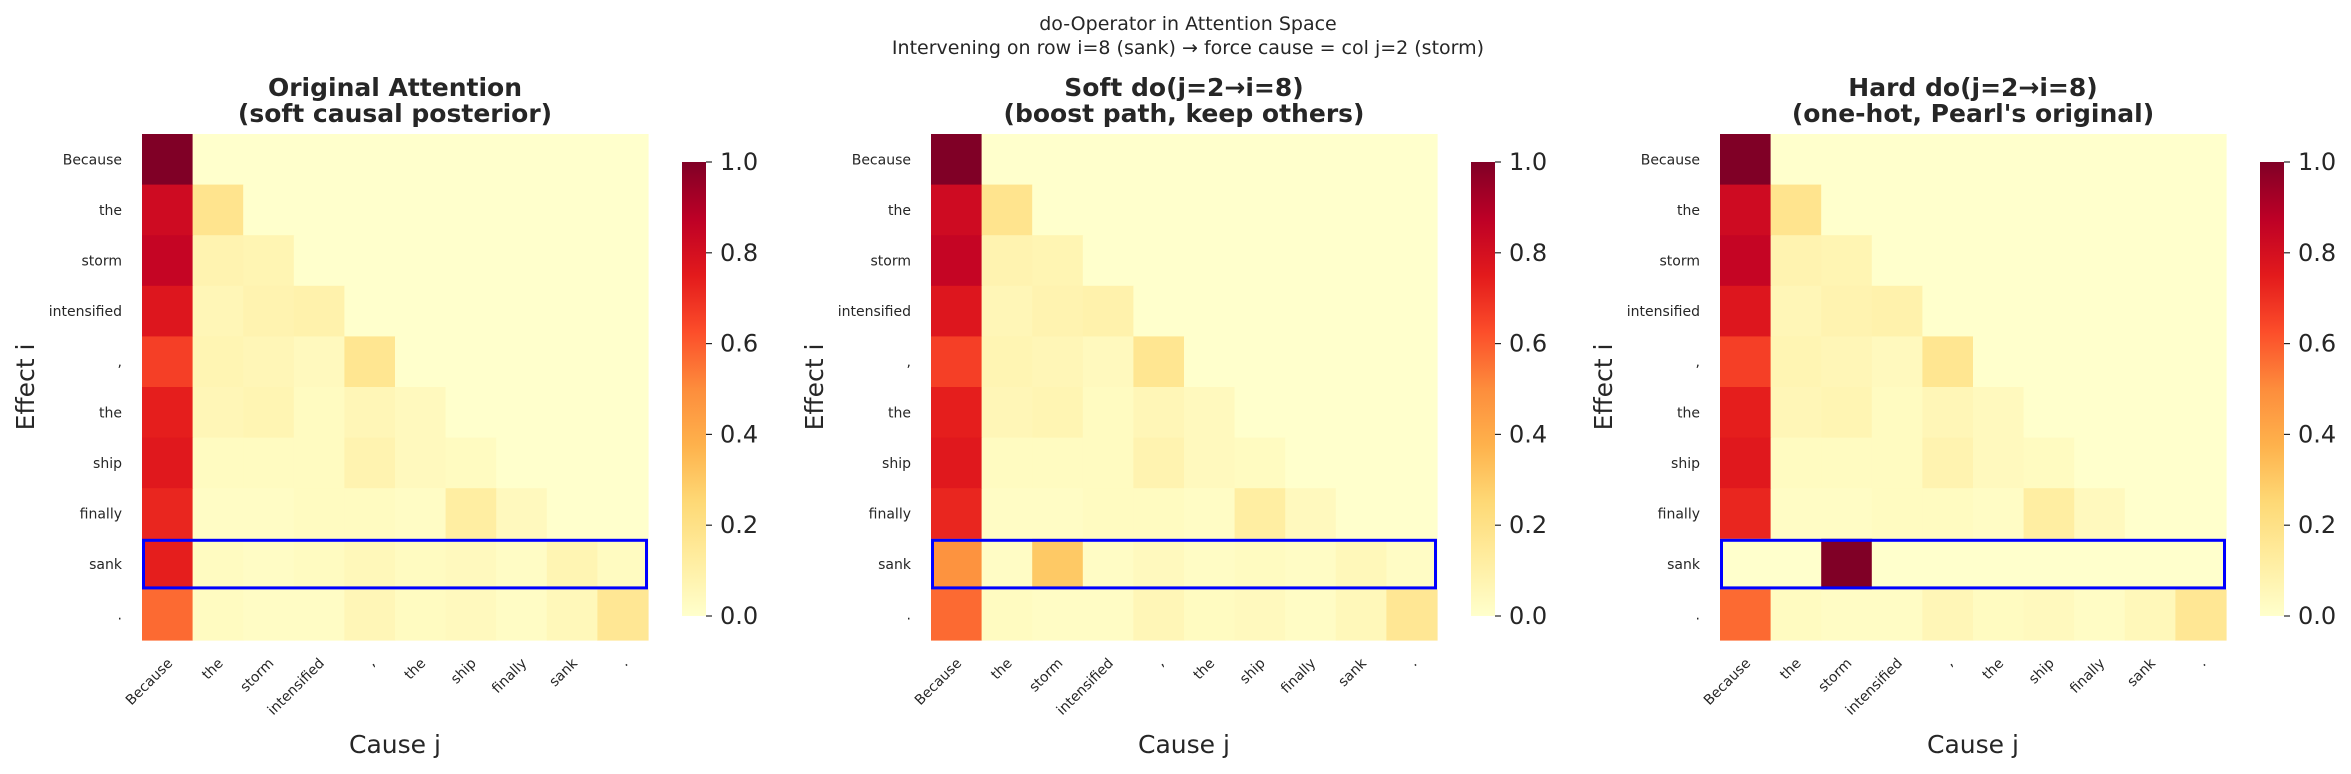  Describe the element at coordinates (395, 87) in the screenshot. I see `panel-title-line1: Original Attention` at that location.